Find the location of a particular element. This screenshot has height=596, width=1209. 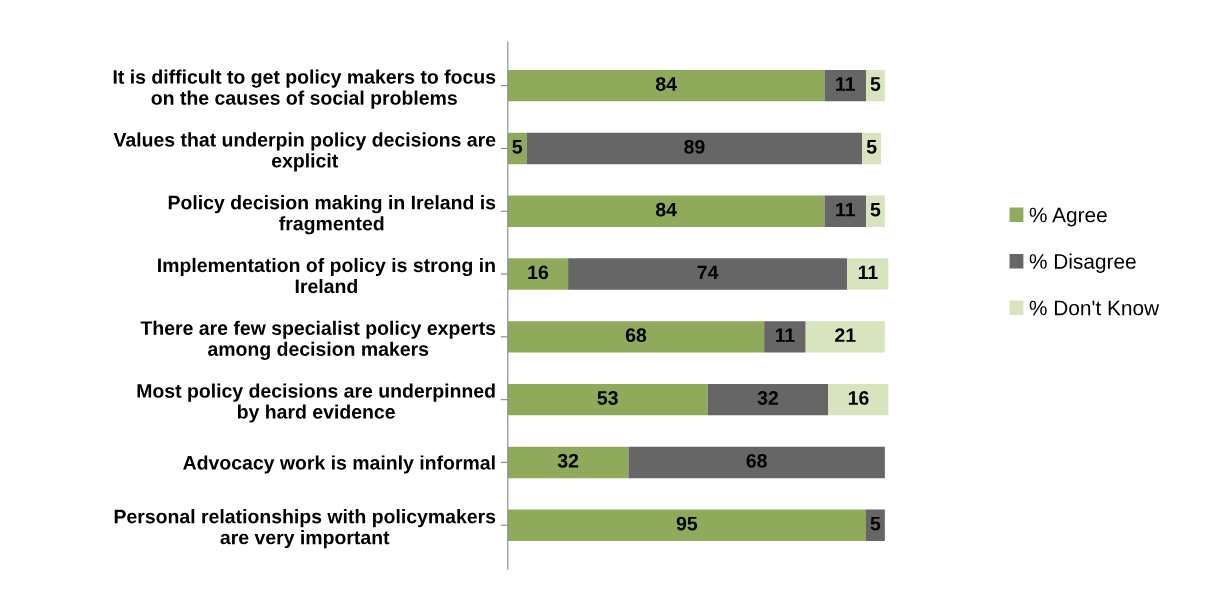

y-tick-label: There are few specialist policy experts among decision makers is located at coordinates (318, 340).